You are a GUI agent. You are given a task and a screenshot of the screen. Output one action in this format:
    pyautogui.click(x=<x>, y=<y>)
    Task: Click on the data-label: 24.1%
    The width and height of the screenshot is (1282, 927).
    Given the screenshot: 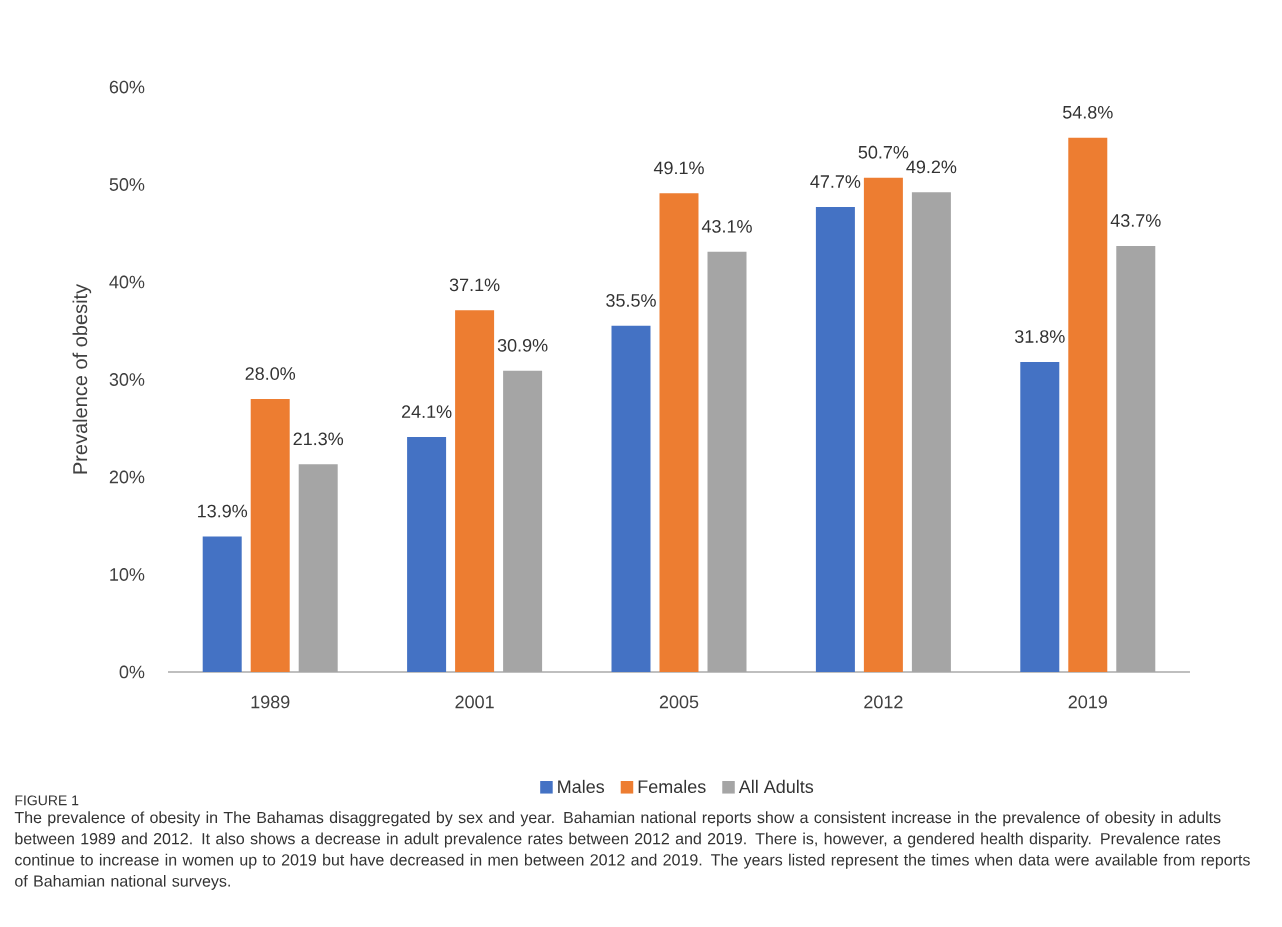 What is the action you would take?
    pyautogui.click(x=426, y=411)
    